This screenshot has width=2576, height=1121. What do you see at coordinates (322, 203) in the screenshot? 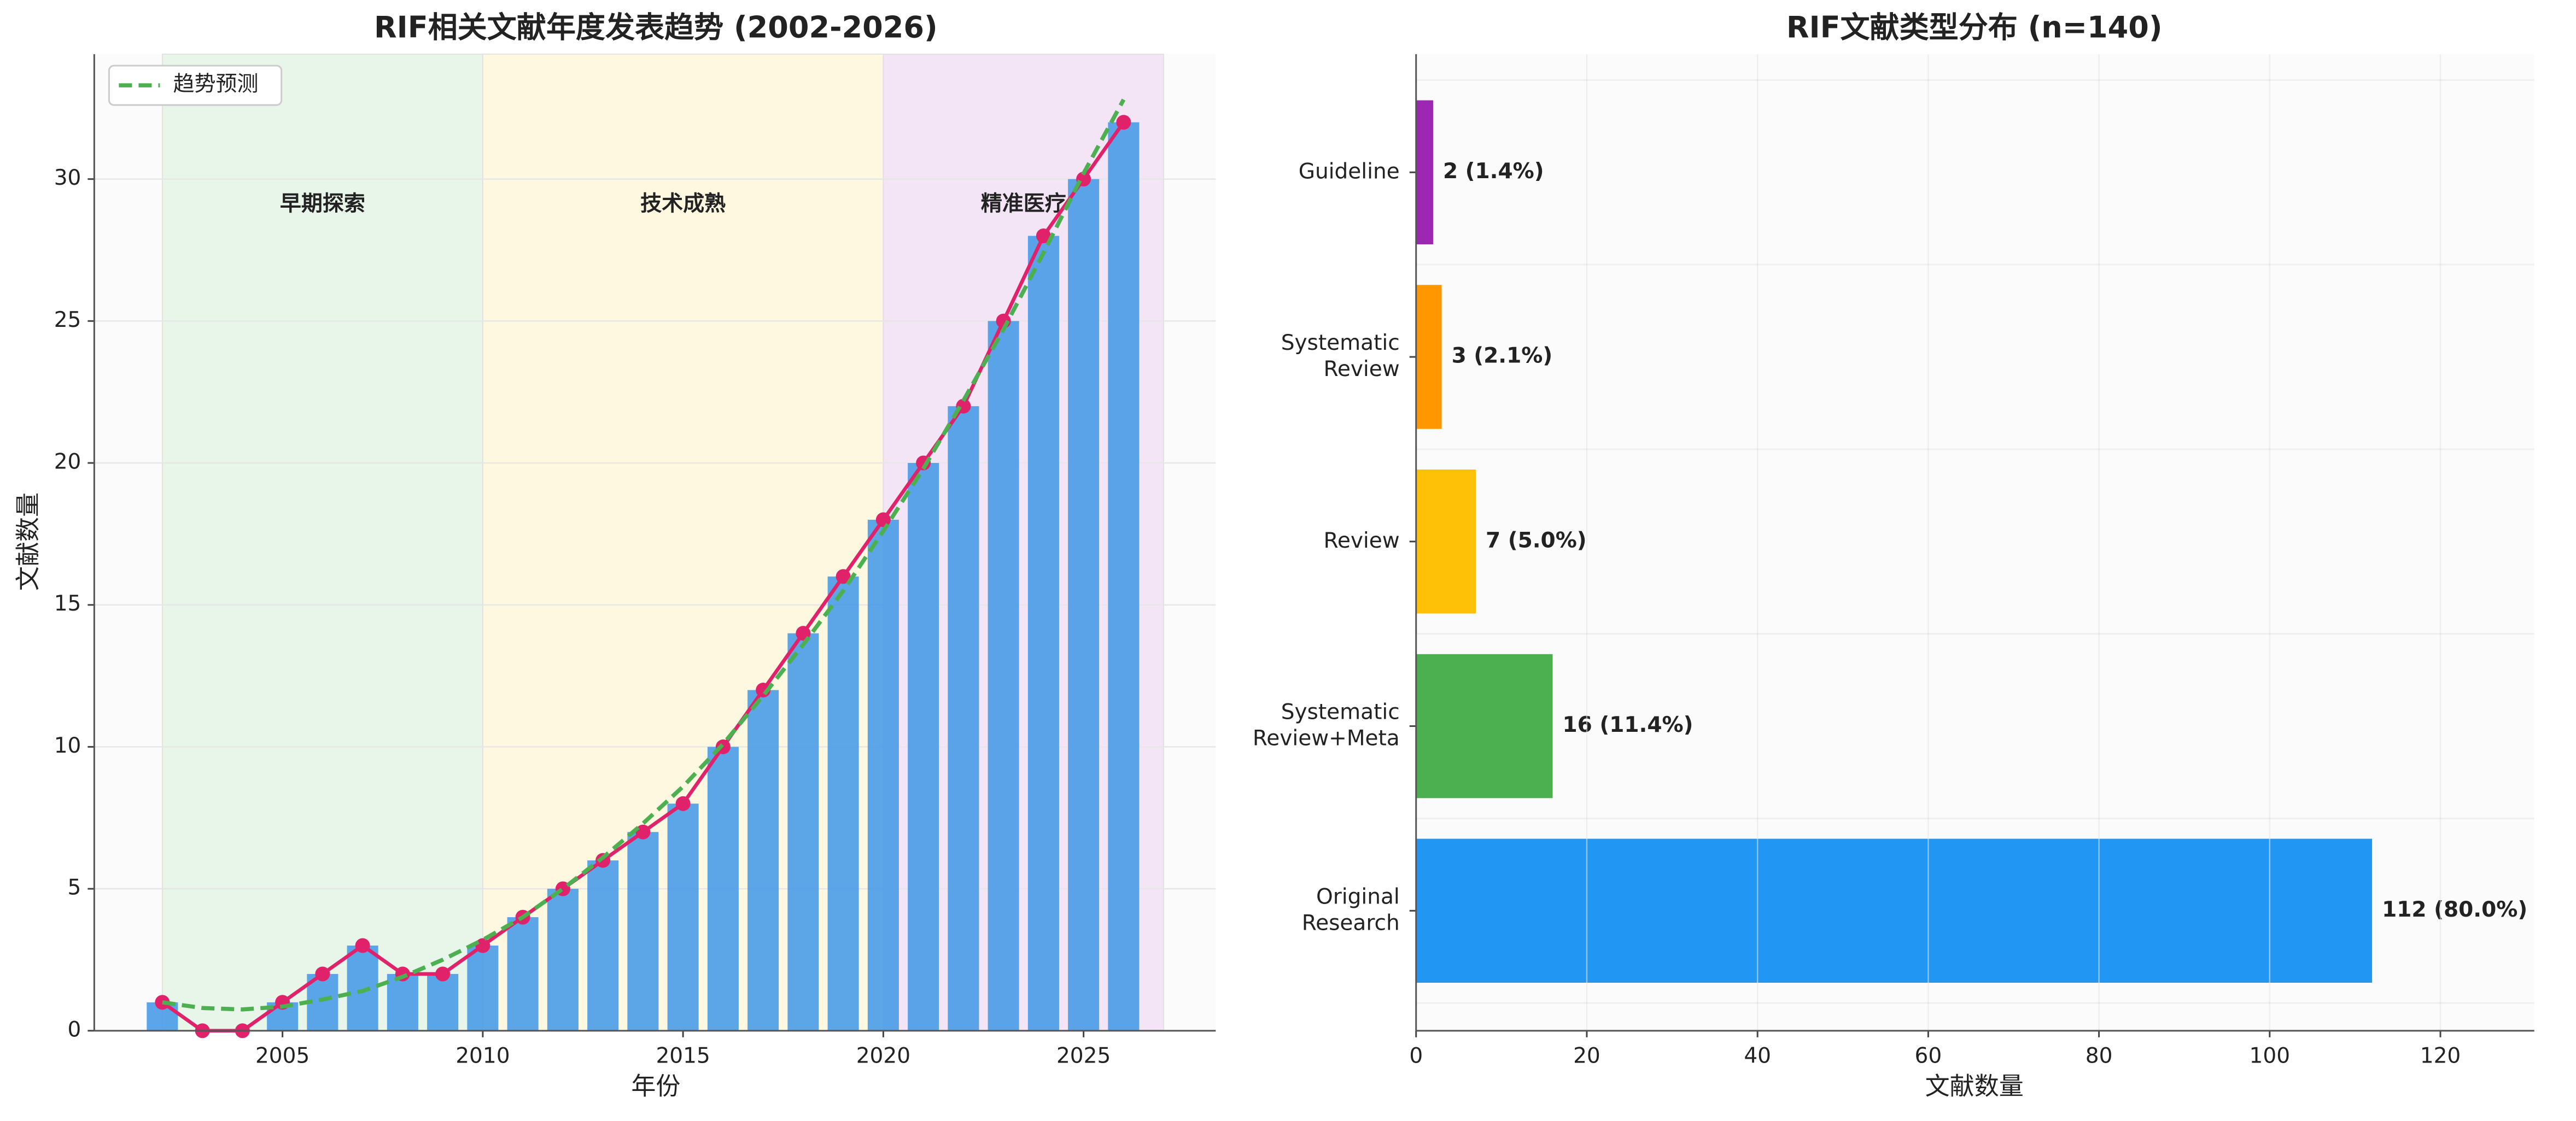
I see `era-label: 早期探索` at bounding box center [322, 203].